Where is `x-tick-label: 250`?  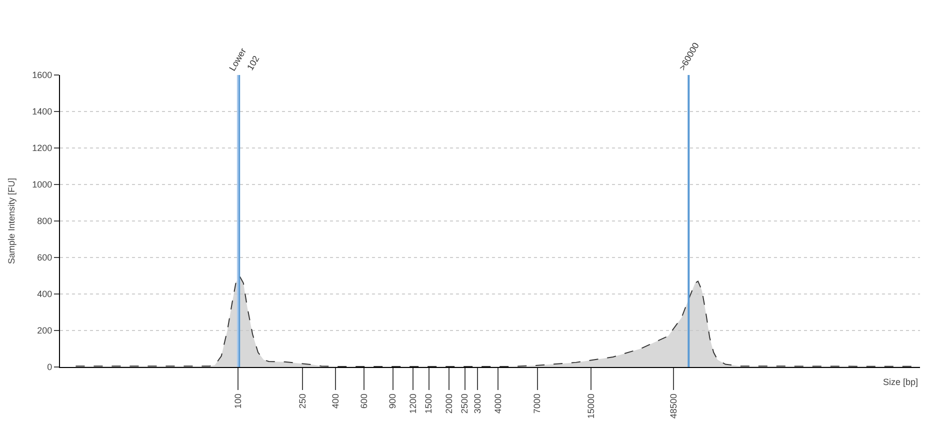 x-tick-label: 250 is located at coordinates (302, 401).